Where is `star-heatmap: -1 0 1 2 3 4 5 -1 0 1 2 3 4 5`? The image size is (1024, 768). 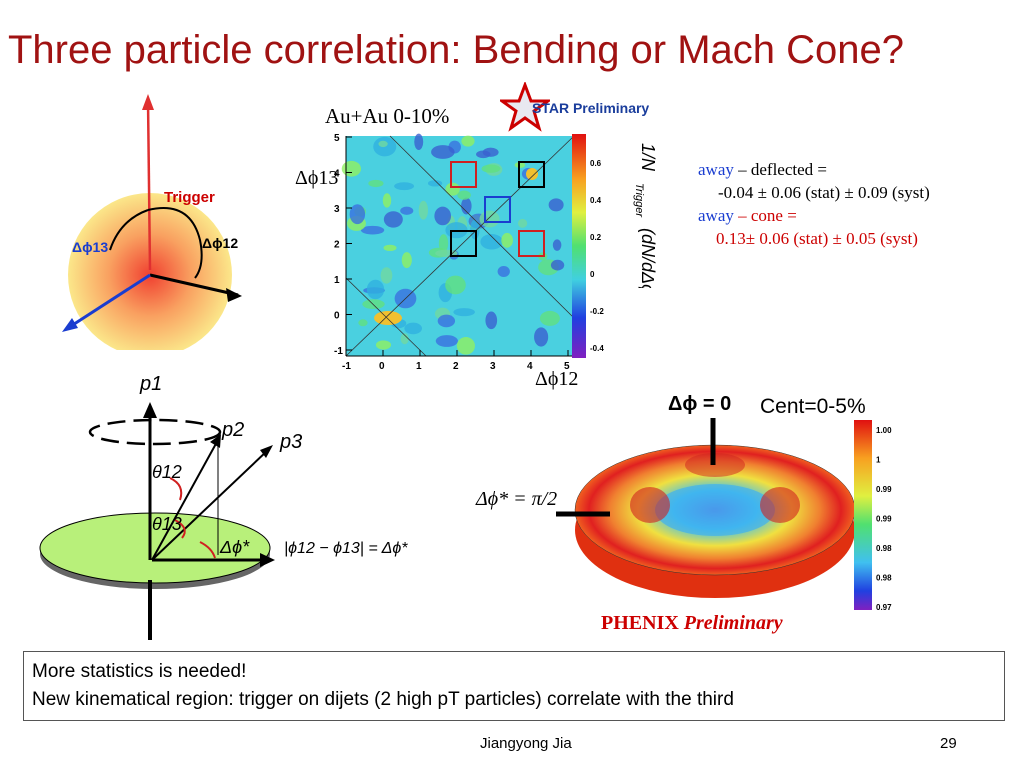 star-heatmap: -1 0 1 2 3 4 5 -1 0 1 2 3 4 5 is located at coordinates (454, 252).